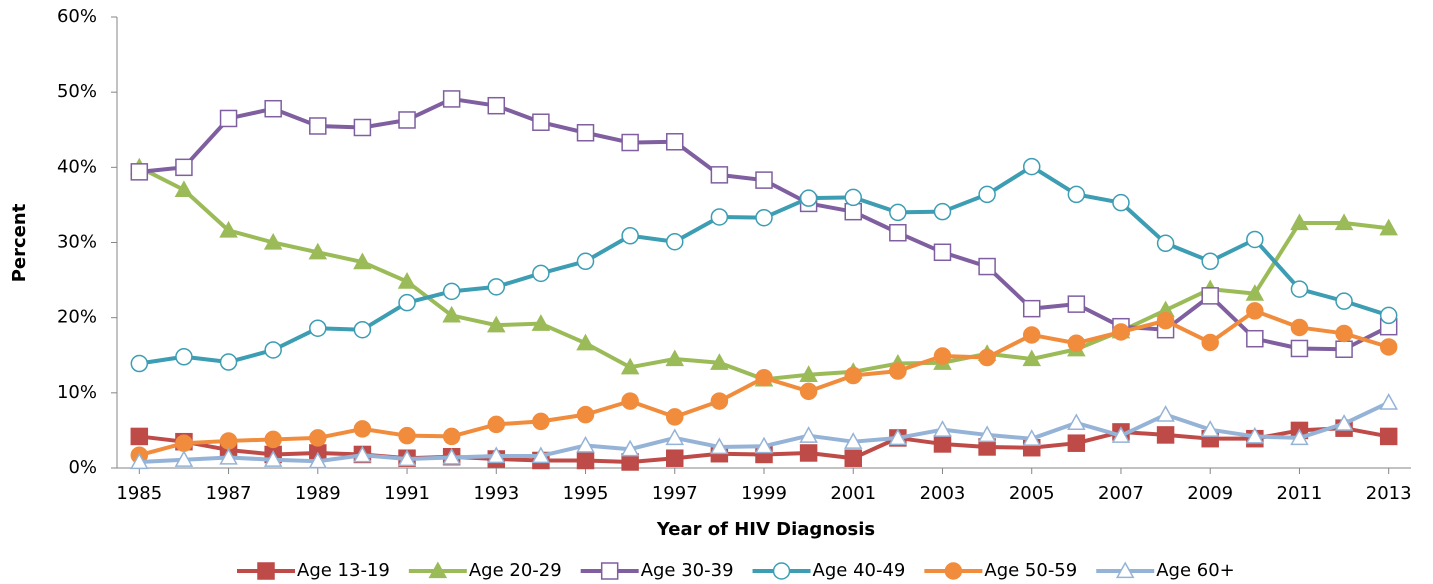 The height and width of the screenshot is (584, 1433). Describe the element at coordinates (496, 493) in the screenshot. I see `x-tick-label: 1993` at that location.